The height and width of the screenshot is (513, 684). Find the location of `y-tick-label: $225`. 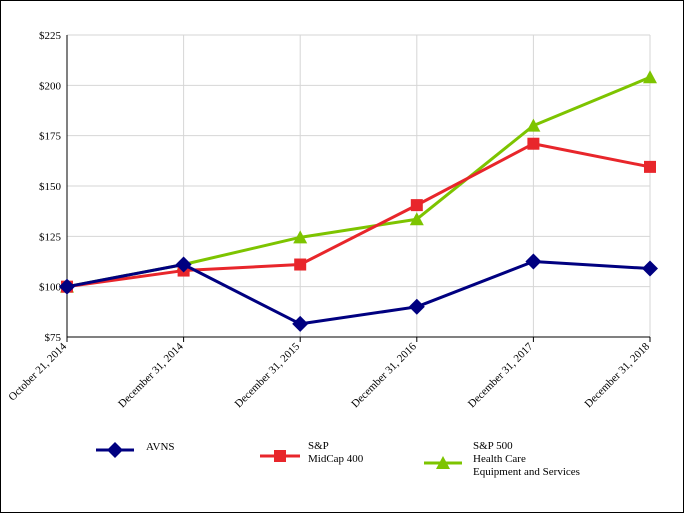

y-tick-label: $225 is located at coordinates (50, 36).